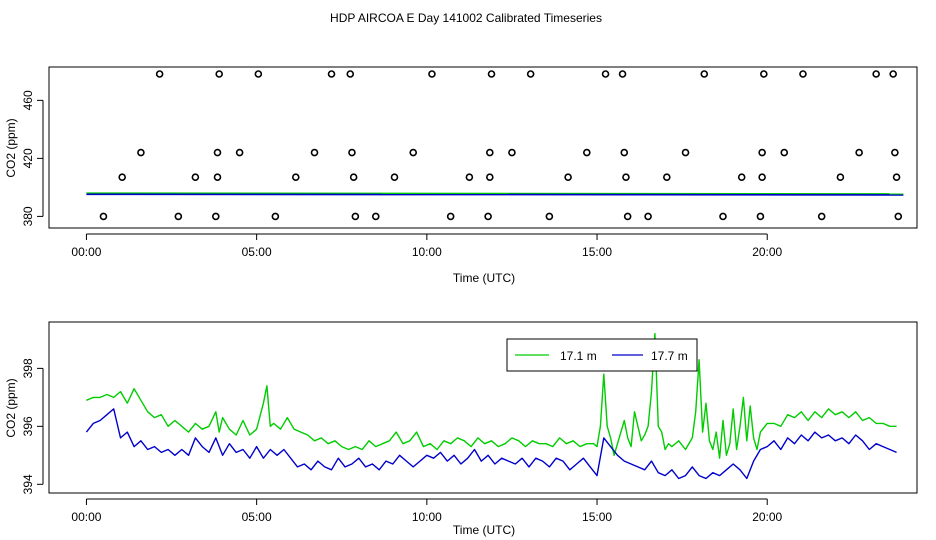  What do you see at coordinates (28, 100) in the screenshot?
I see `top-y-tick-label: 460` at bounding box center [28, 100].